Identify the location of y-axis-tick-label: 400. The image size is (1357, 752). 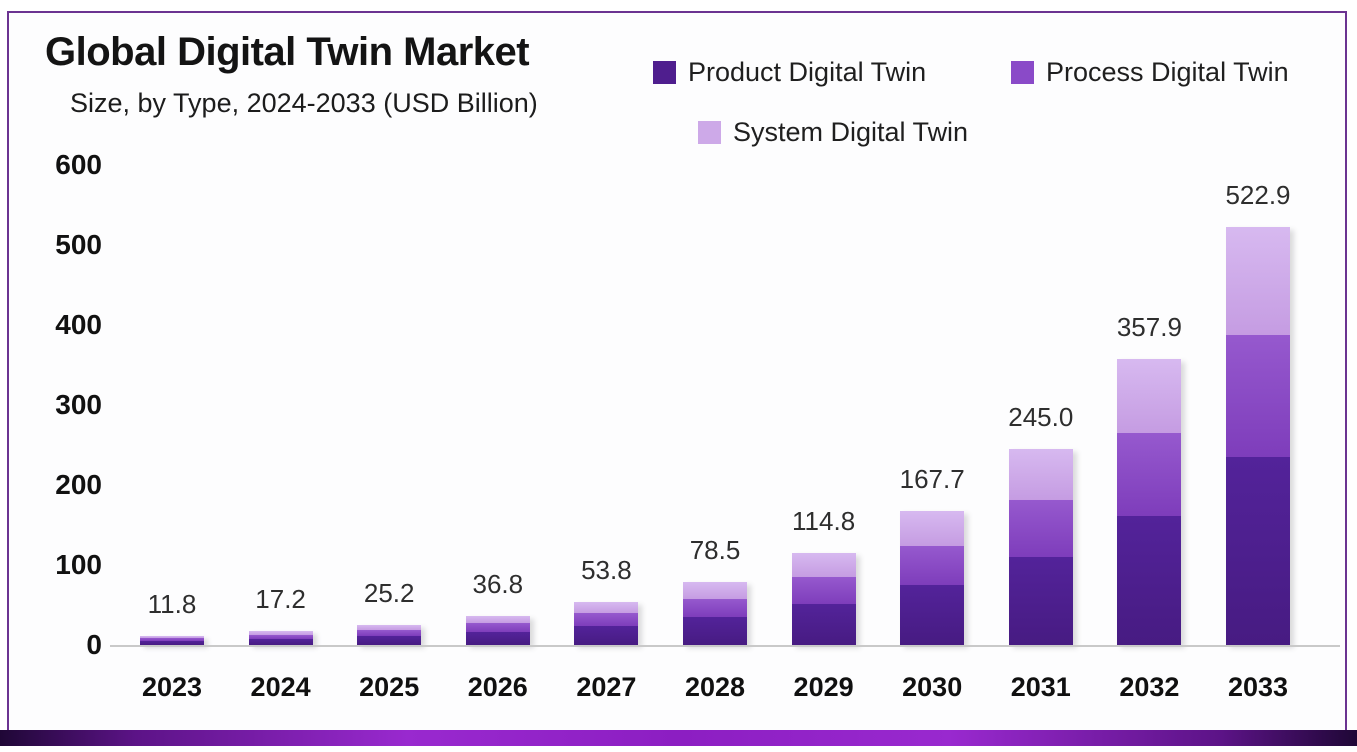
(78, 324).